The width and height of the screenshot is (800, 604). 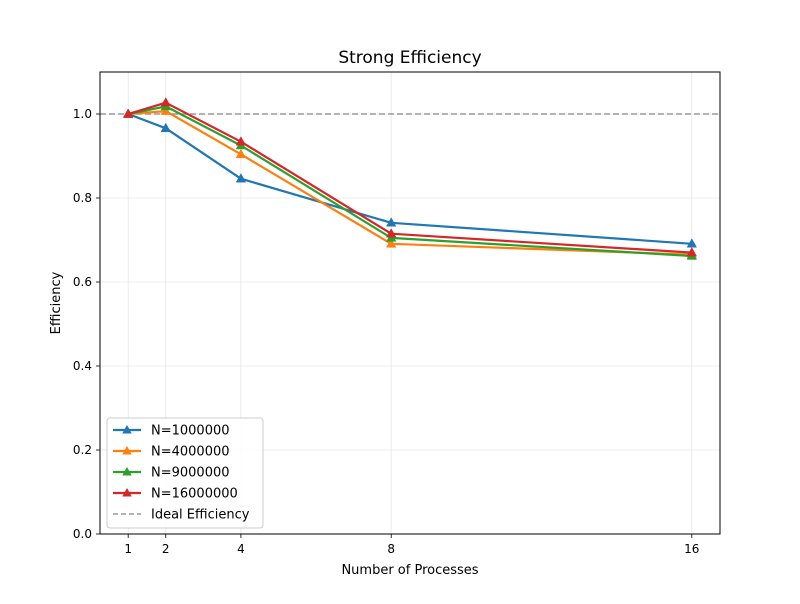 I want to click on x-tick-label: 1, so click(x=128, y=549).